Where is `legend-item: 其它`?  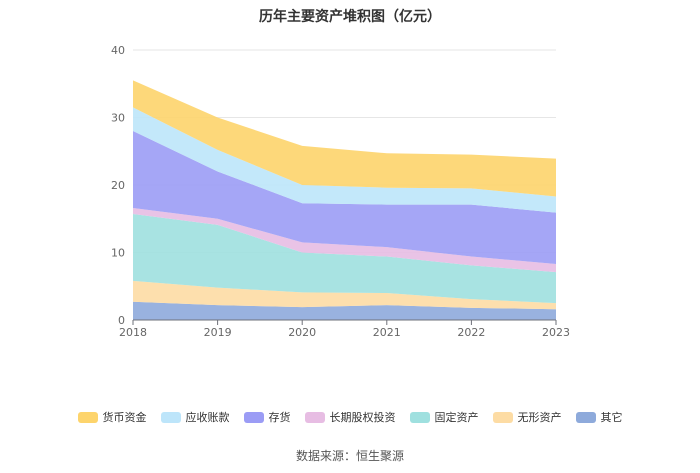
legend-item: 其它 is located at coordinates (599, 417).